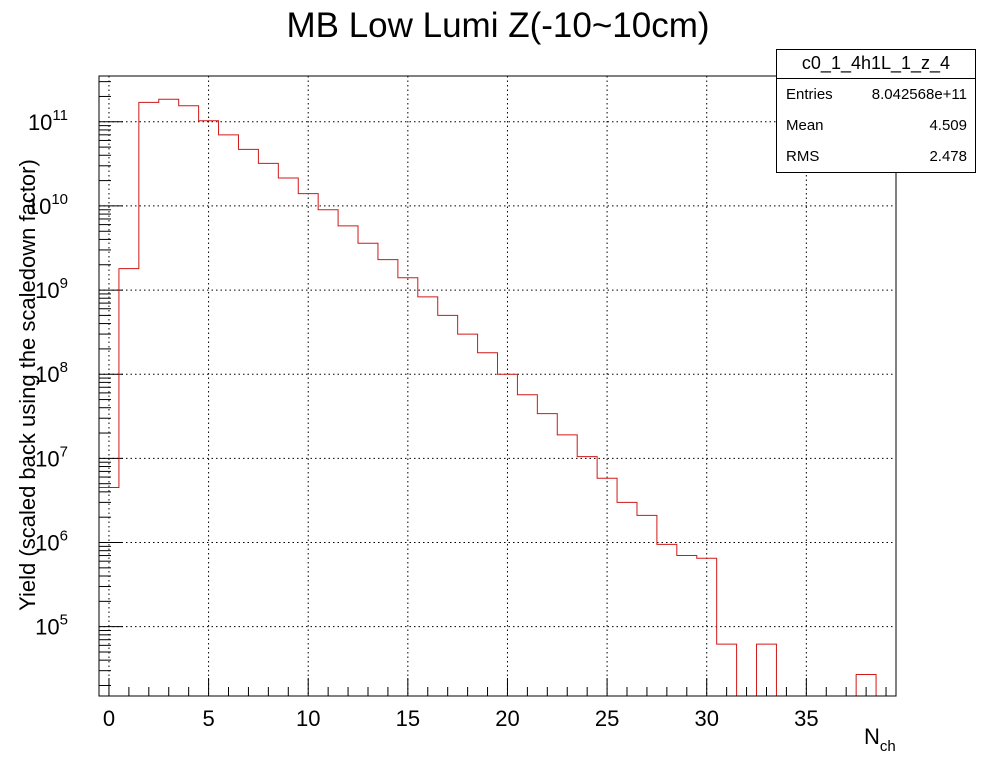 The height and width of the screenshot is (774, 996). I want to click on stats-entries-label: Entries, so click(809, 94).